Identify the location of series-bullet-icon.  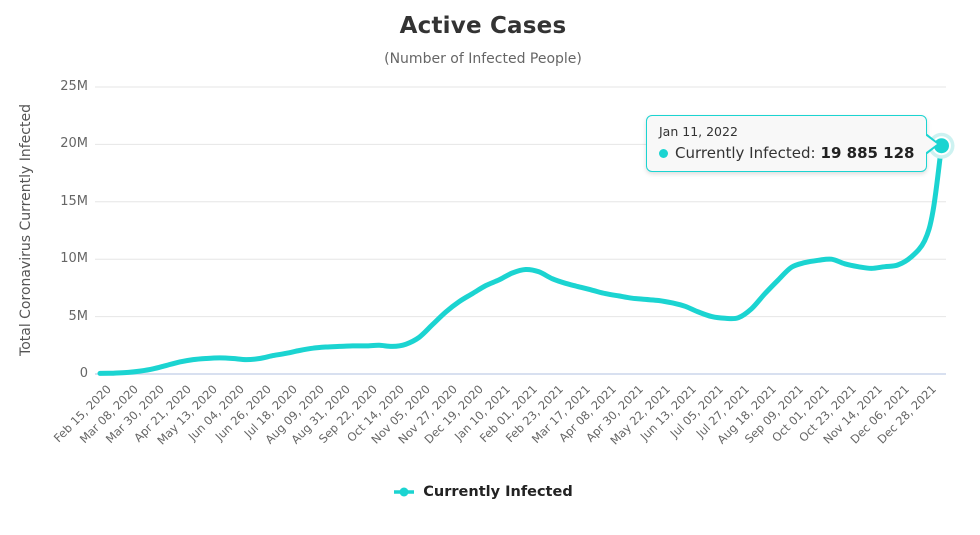
(663, 153).